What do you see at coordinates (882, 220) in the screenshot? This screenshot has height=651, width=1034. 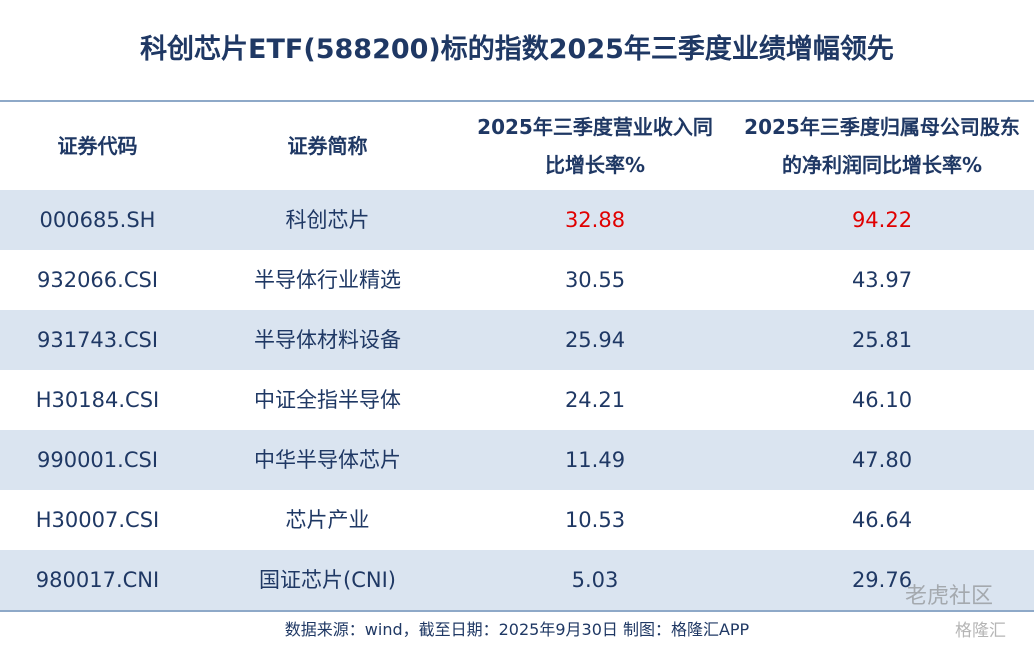 I see `table-cell: 94.22` at bounding box center [882, 220].